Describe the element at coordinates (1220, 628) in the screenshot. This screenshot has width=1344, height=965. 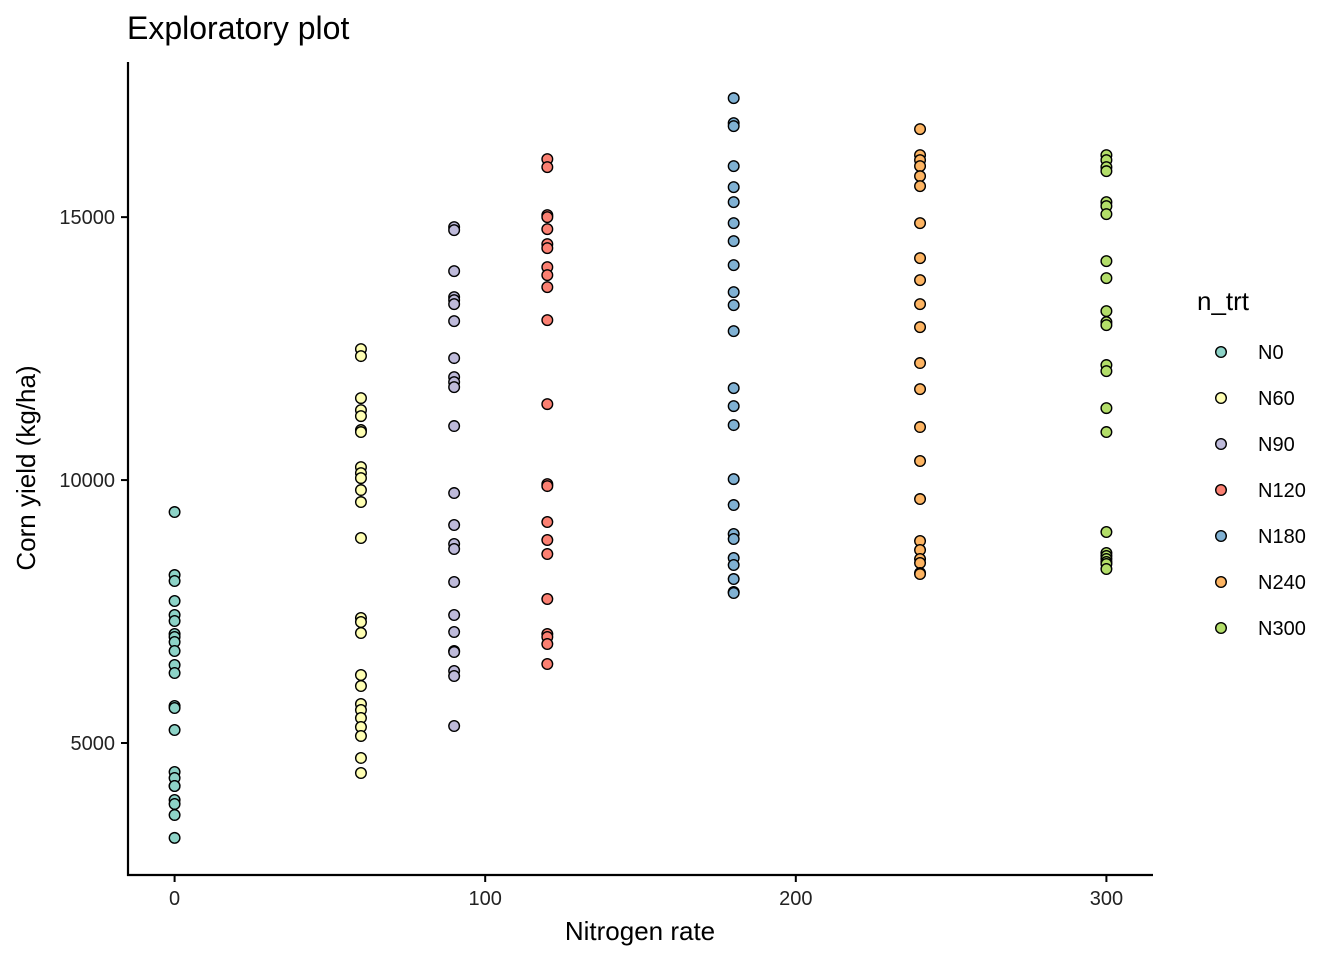
I see `legend-key-n300` at that location.